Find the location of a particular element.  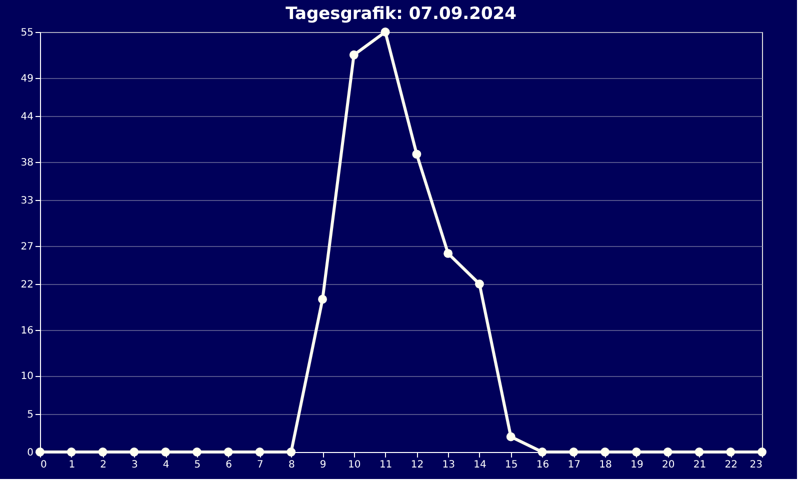

x-tick-label: 3 is located at coordinates (134, 465).